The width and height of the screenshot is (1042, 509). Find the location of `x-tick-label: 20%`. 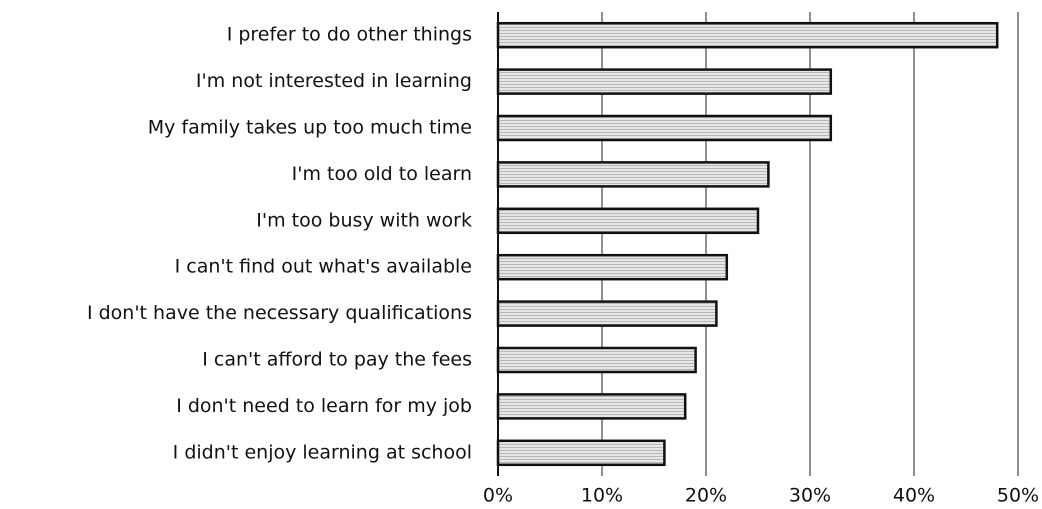

x-tick-label: 20% is located at coordinates (706, 496).